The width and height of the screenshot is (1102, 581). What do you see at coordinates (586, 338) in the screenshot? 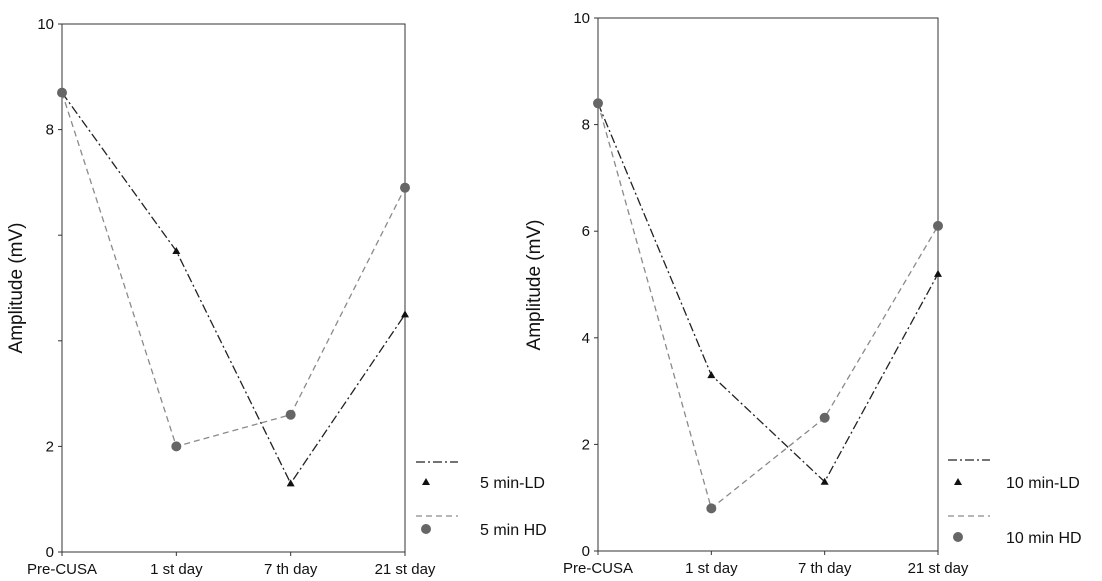
I see `y-tick-label: 4` at bounding box center [586, 338].